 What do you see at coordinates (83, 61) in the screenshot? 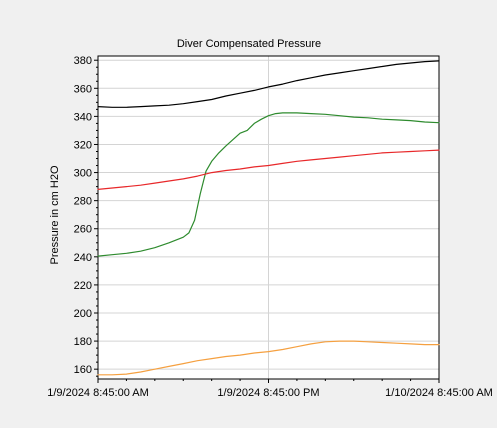
I see `y-tick-label: 380` at bounding box center [83, 61].